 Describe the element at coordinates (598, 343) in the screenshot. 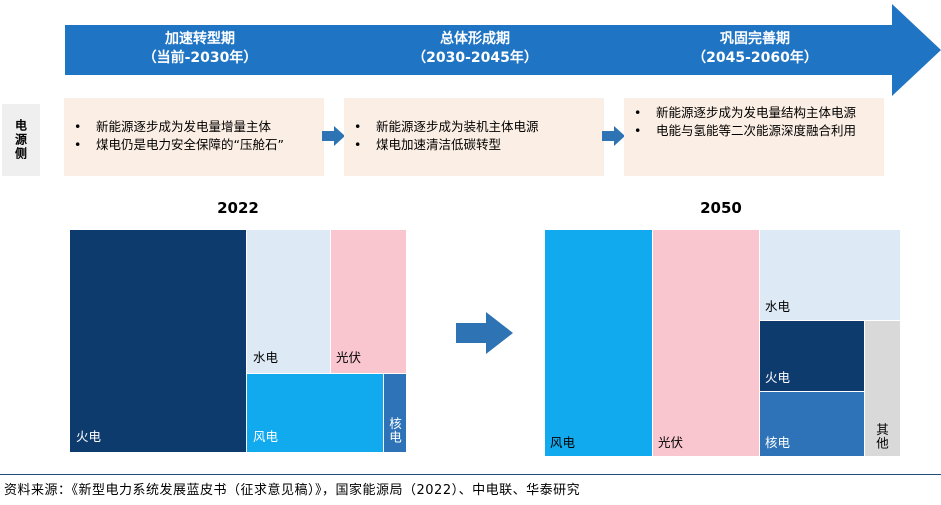

I see `tile-2050-wind: 风电` at that location.